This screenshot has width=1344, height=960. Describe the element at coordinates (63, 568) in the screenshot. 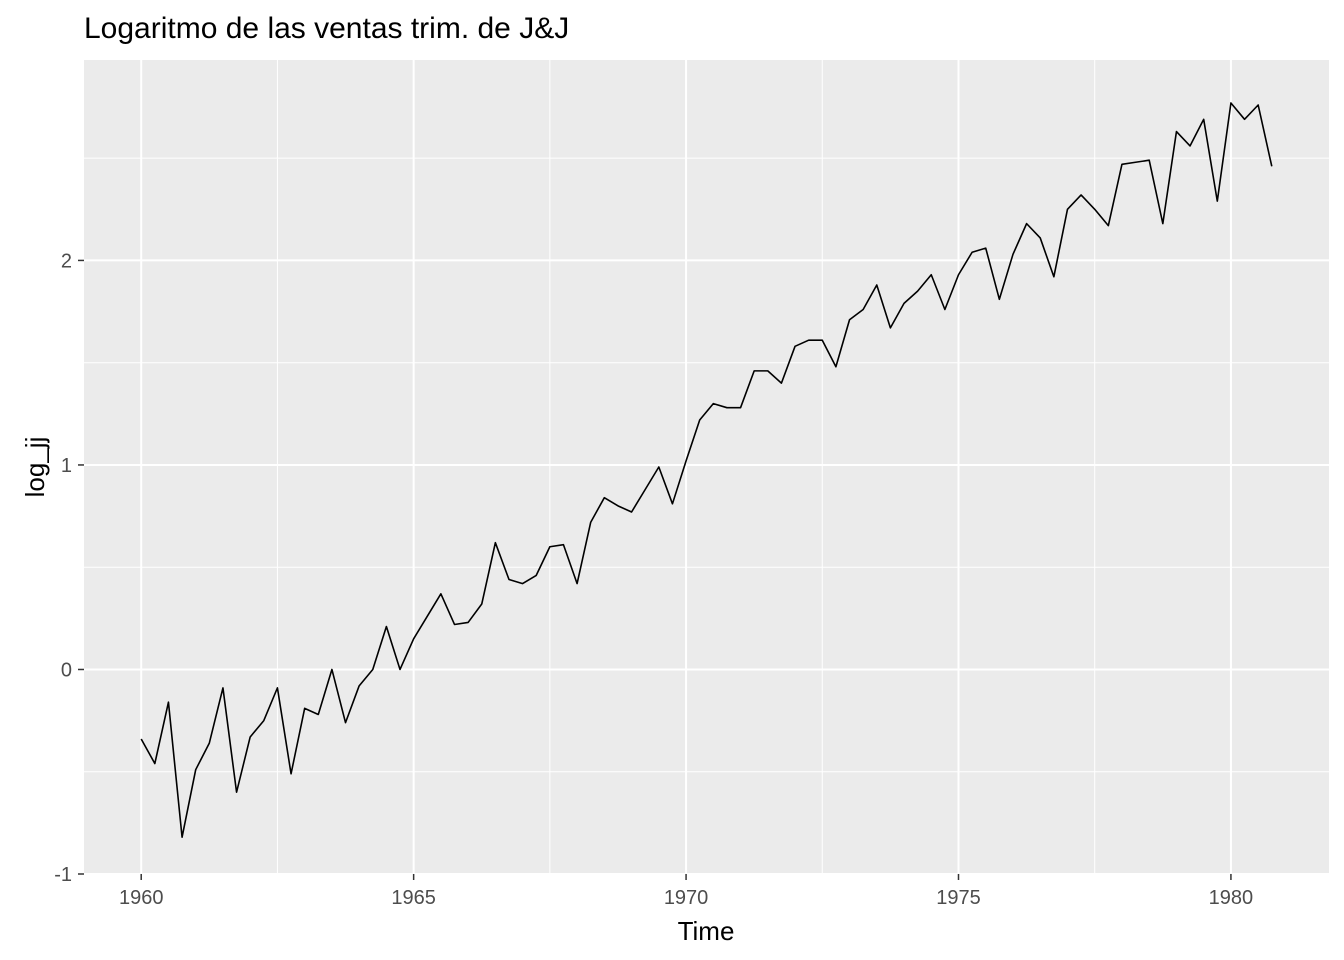

I see `y-tick-labels: -1 0 1 2` at that location.